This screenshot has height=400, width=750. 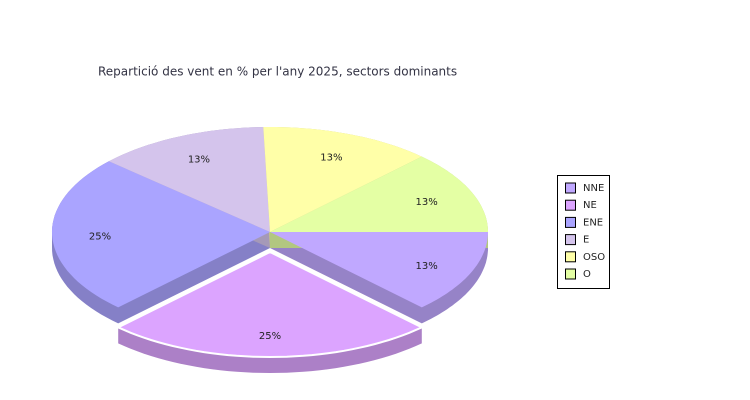 What do you see at coordinates (593, 188) in the screenshot?
I see `legend-label: NNE` at bounding box center [593, 188].